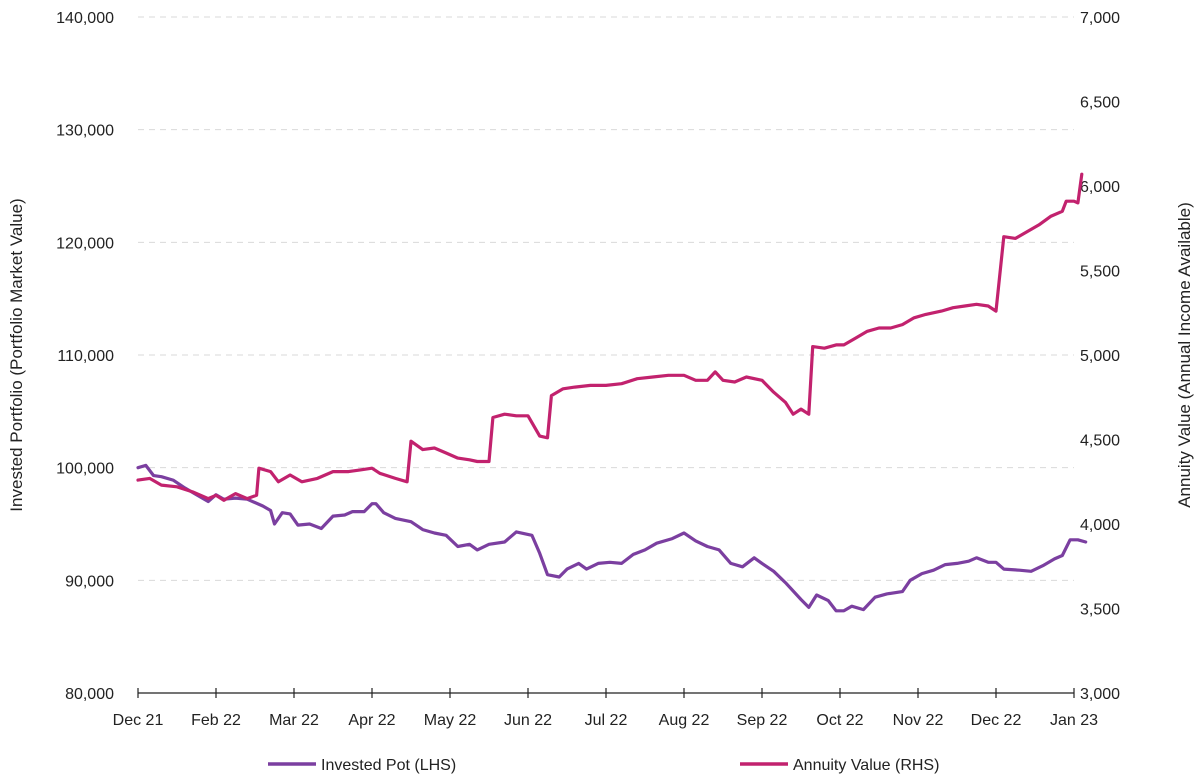 This screenshot has height=778, width=1198. I want to click on x-tick-label: Dec 22, so click(996, 720).